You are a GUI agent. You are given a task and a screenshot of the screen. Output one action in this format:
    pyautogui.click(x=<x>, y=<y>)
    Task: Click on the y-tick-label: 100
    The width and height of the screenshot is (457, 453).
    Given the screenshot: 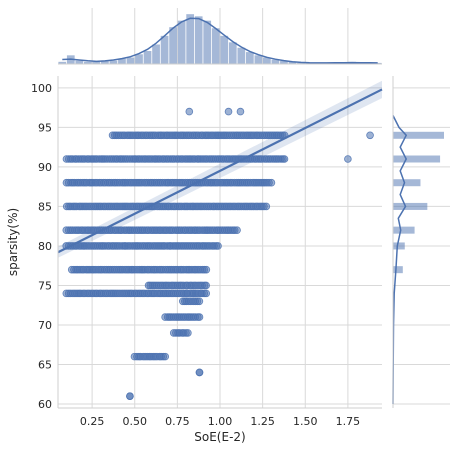 What is the action you would take?
    pyautogui.click(x=41, y=88)
    